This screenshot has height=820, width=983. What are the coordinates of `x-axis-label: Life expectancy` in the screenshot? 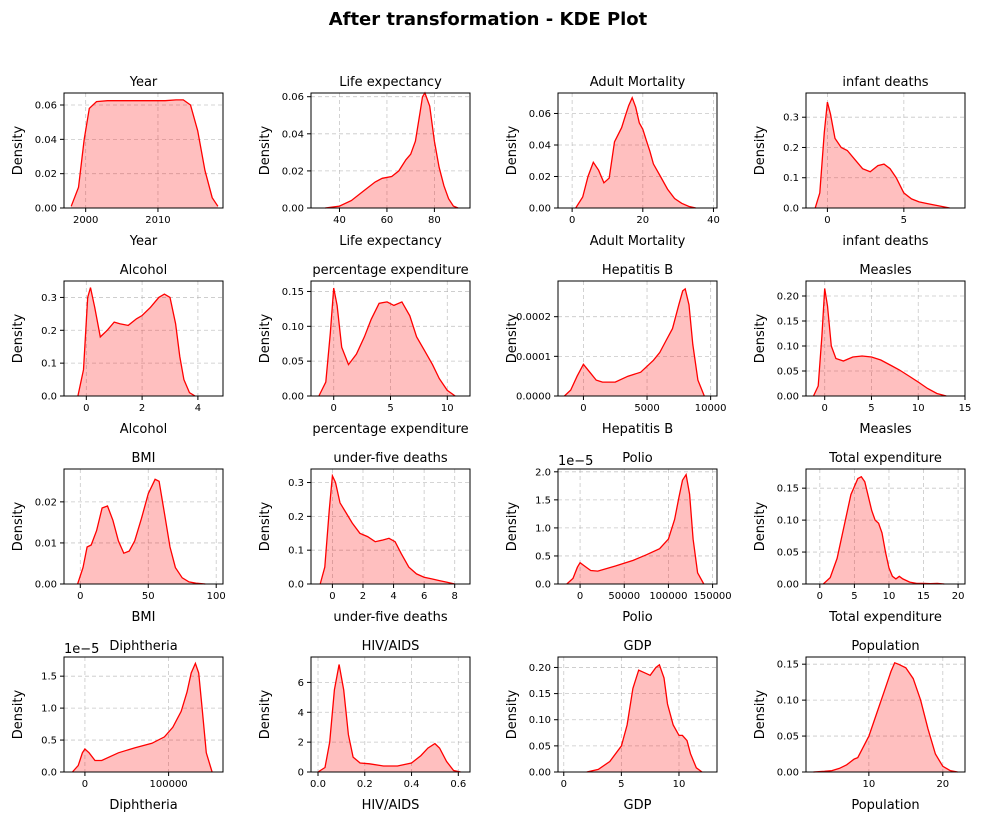 It's located at (390, 241).